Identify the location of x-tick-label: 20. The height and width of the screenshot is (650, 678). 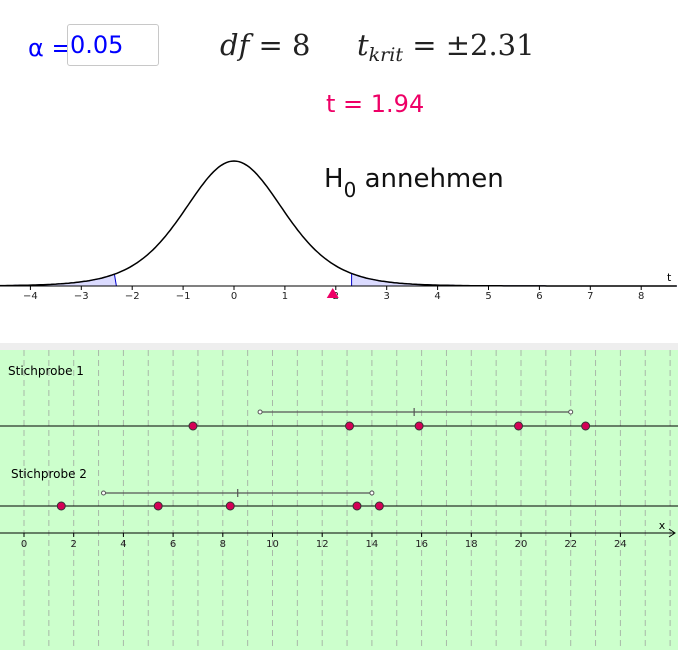
(521, 544).